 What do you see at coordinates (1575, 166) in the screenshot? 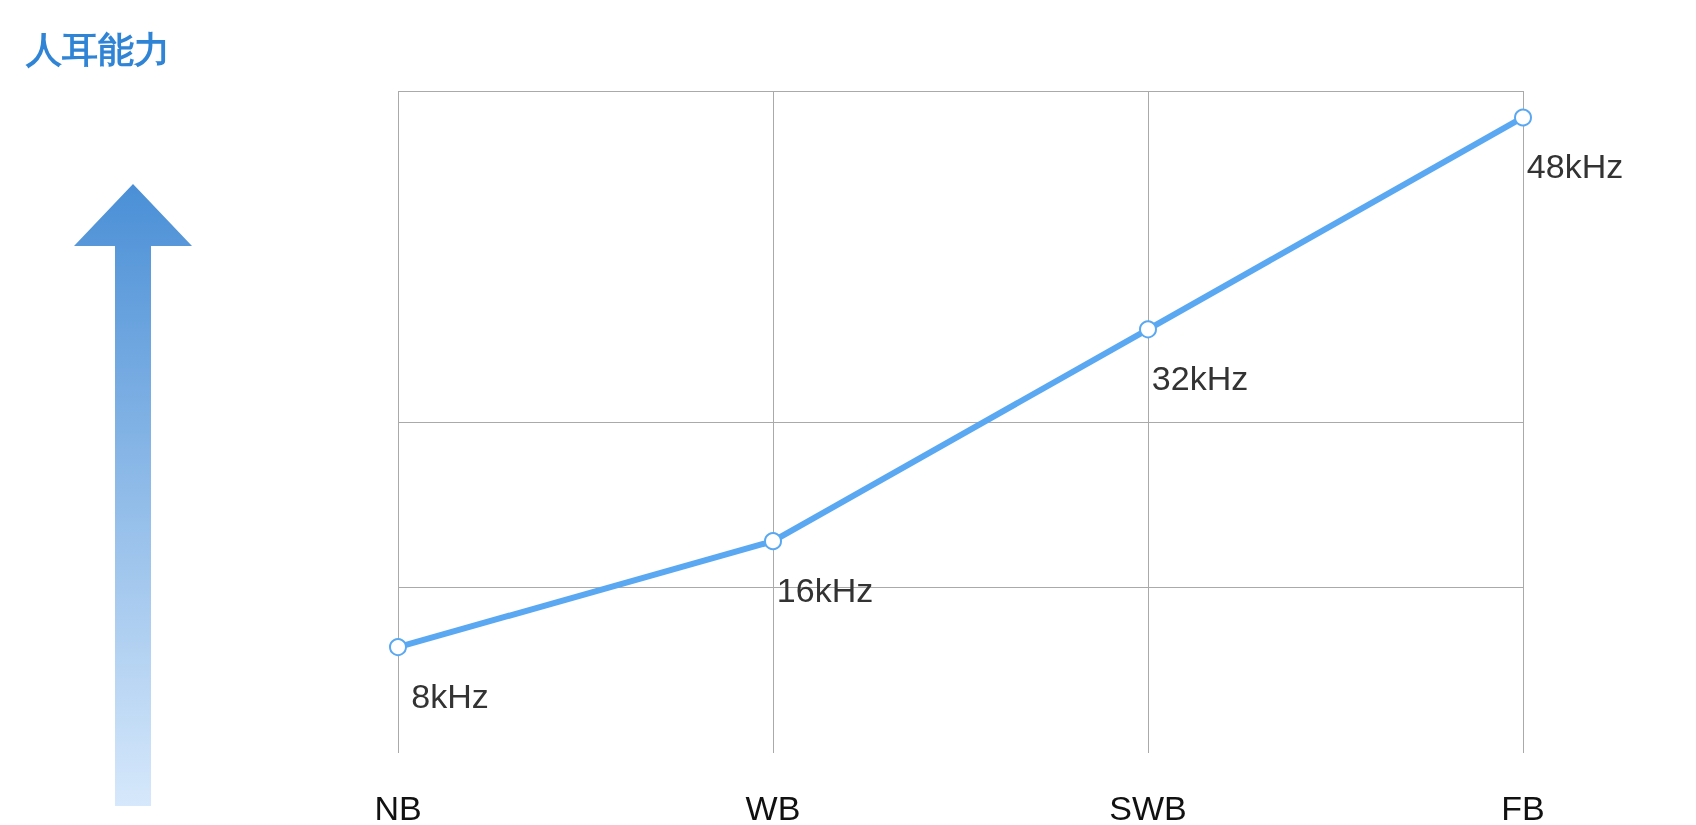
I see `data-label: 48kHz` at bounding box center [1575, 166].